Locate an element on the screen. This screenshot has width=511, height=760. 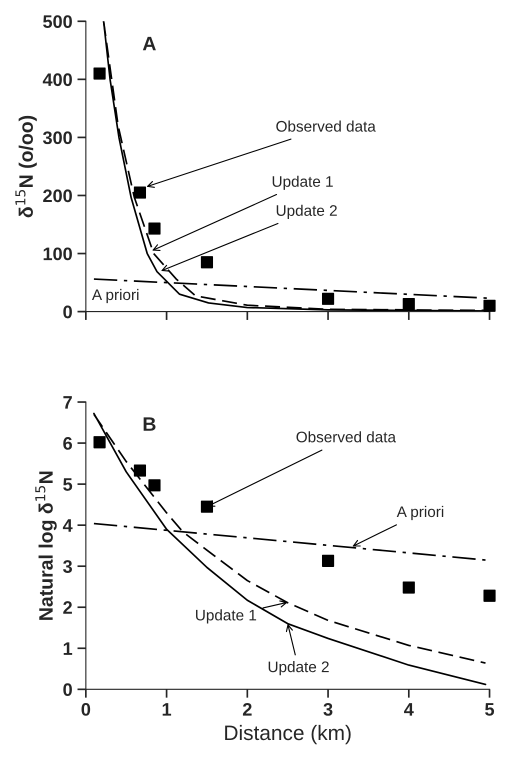
y-tick-label: 7 is located at coordinates (67, 402).